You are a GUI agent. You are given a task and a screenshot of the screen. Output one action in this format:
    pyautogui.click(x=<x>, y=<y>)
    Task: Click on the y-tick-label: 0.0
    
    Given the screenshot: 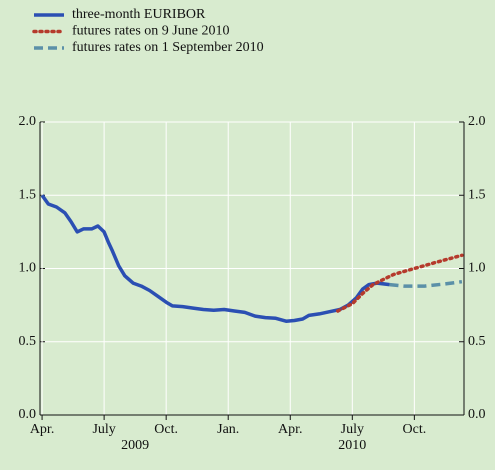 What is the action you would take?
    pyautogui.click(x=28, y=414)
    